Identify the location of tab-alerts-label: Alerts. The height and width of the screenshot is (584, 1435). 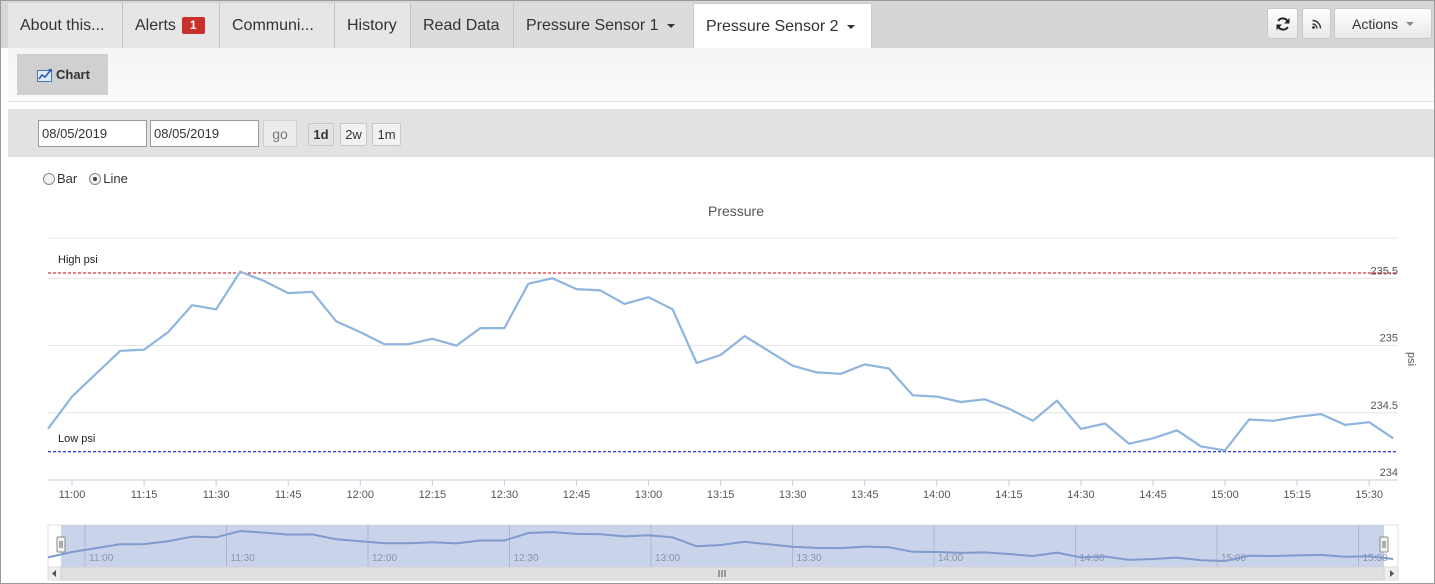
(155, 25).